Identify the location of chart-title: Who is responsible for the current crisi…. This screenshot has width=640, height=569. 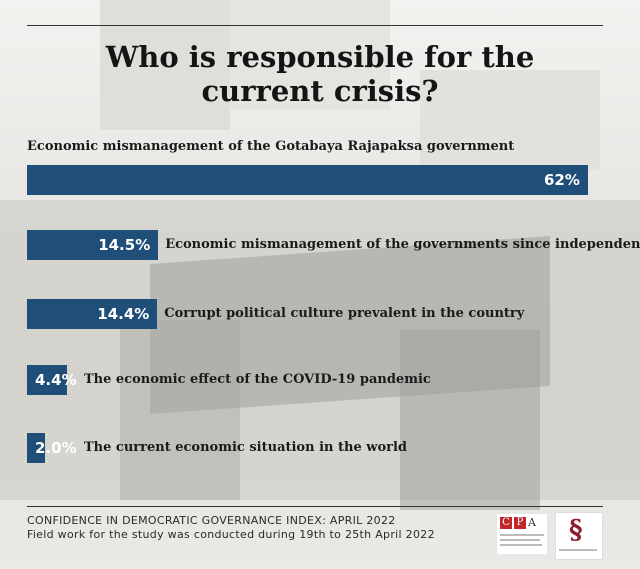
(320, 74).